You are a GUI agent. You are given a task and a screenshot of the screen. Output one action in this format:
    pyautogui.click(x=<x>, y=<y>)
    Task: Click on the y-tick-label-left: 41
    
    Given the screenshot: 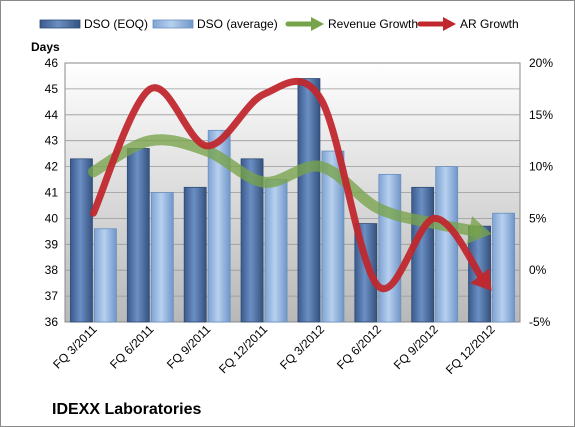 What is the action you would take?
    pyautogui.click(x=52, y=193)
    